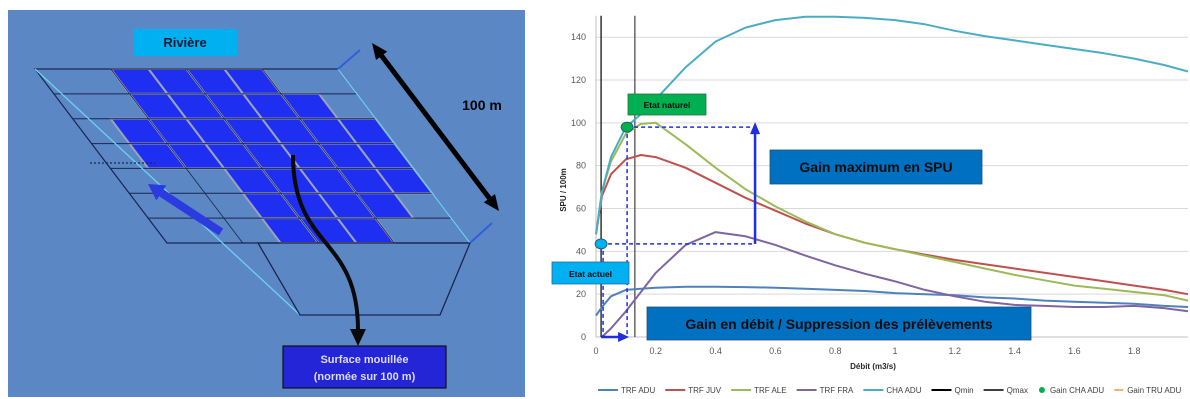  I want to click on y-tick-labels: 0 20 40 60 80 100 120 140, so click(578, 187).